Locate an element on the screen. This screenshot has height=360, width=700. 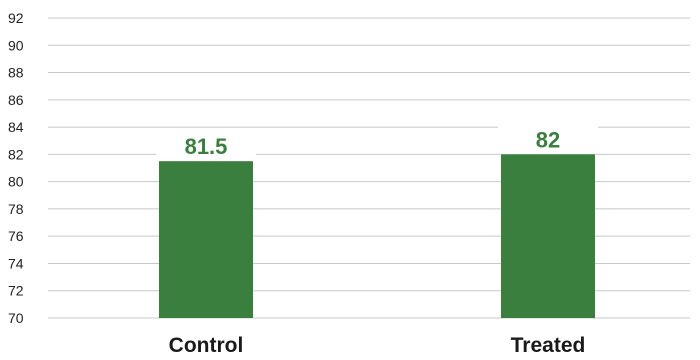
category-label: Treated is located at coordinates (548, 345).